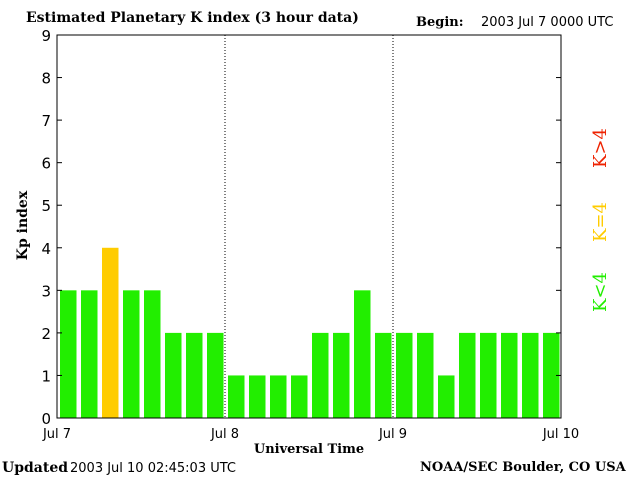 This screenshot has width=640, height=480. Describe the element at coordinates (600, 222) in the screenshot. I see `legend-k-equals-4: K=4` at that location.